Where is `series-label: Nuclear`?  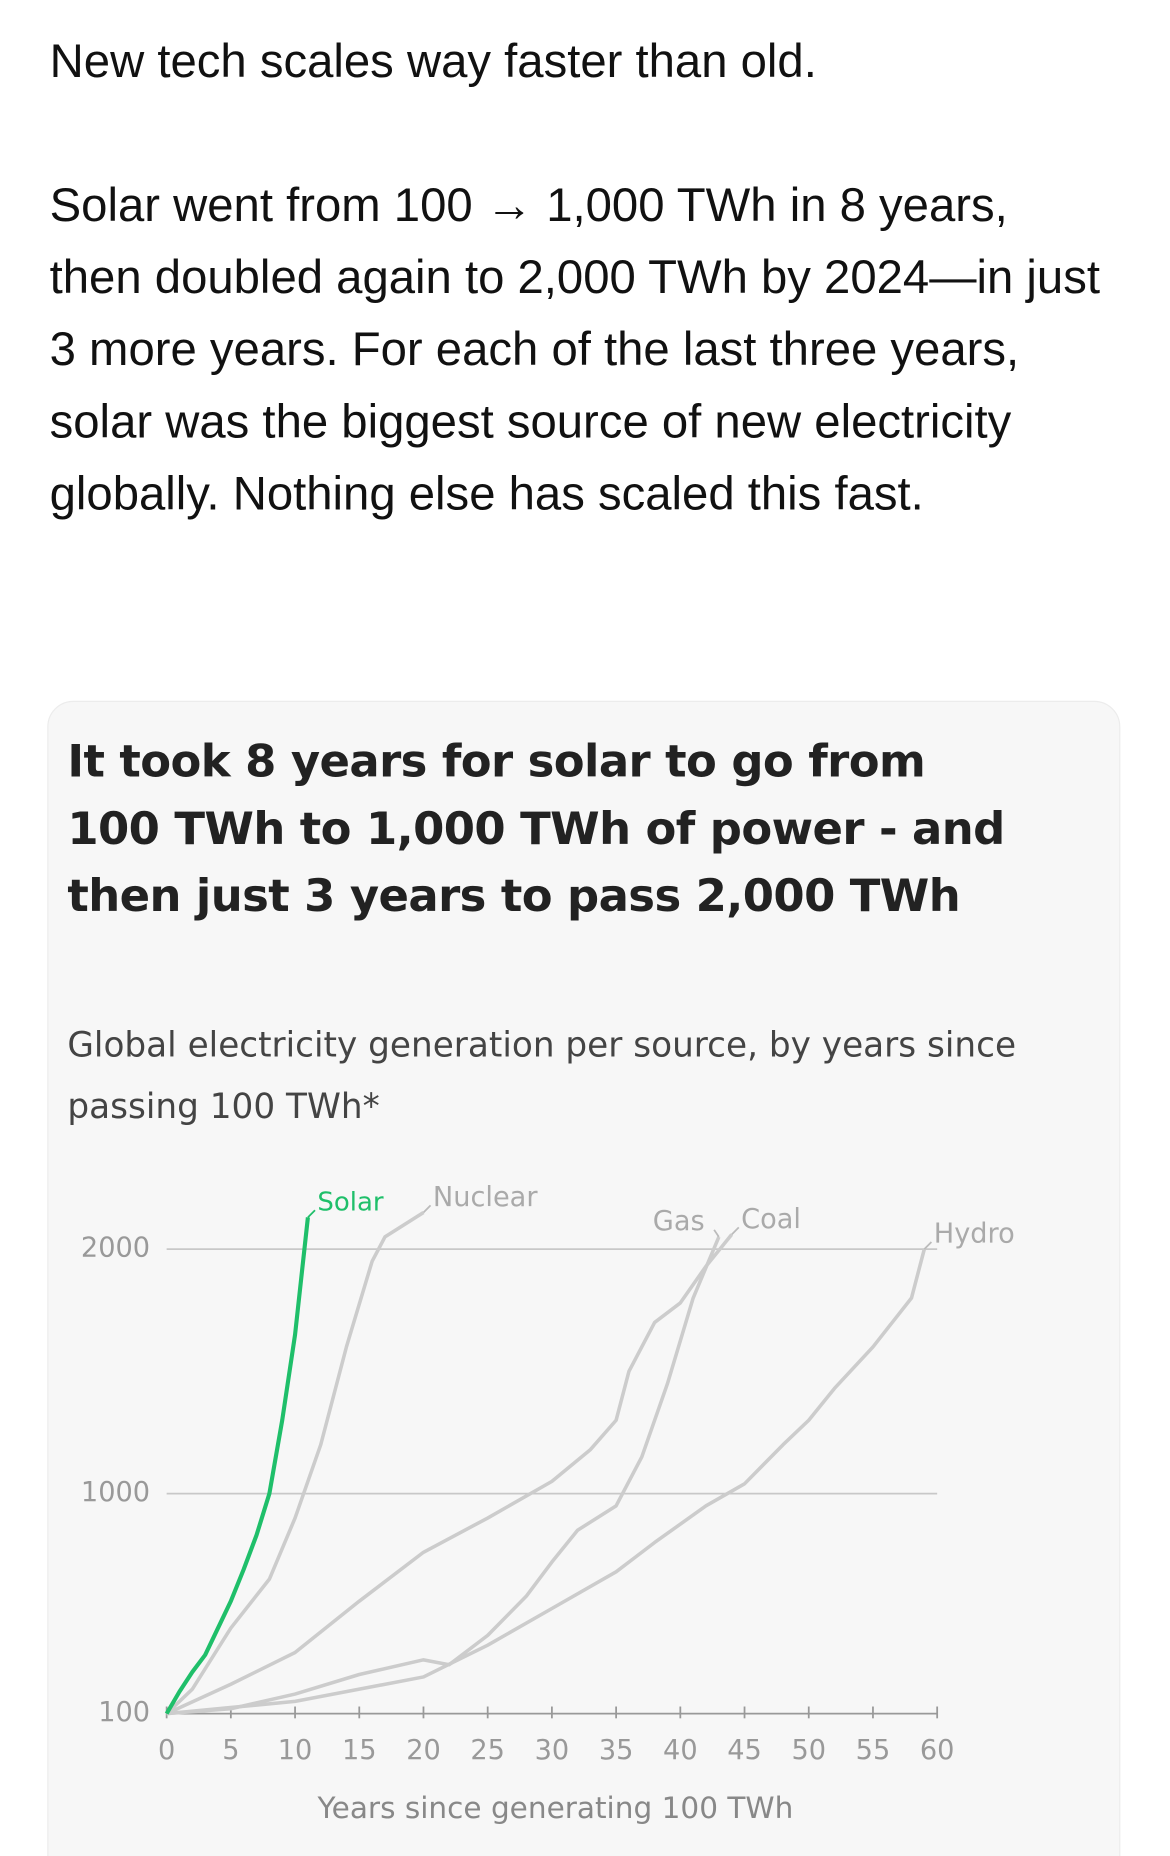 series-label: Nuclear is located at coordinates (485, 1197).